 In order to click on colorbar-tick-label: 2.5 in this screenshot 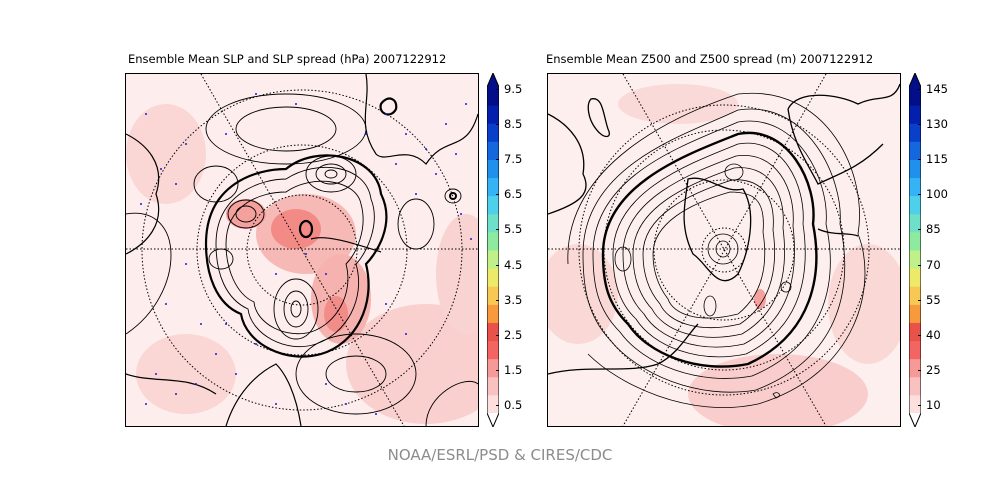, I will do `click(513, 334)`.